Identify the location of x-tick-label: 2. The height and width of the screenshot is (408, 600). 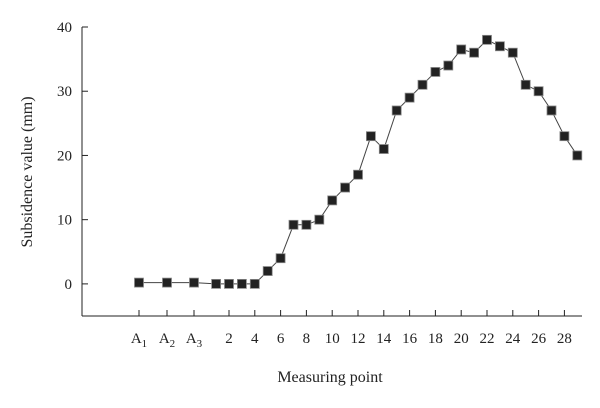
(229, 339).